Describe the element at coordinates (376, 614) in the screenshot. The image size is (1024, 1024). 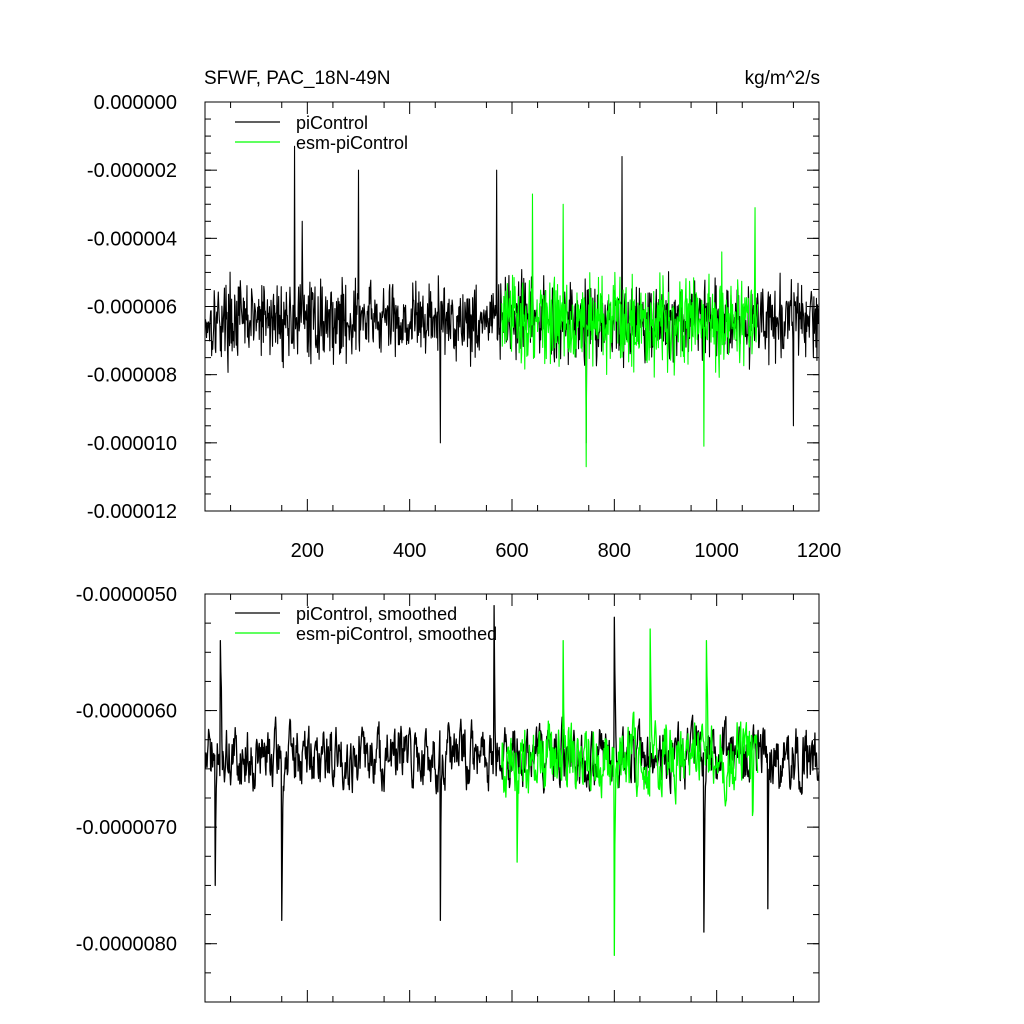
I see `legend-label-picontrol-smoothed: piControl, smoothed` at that location.